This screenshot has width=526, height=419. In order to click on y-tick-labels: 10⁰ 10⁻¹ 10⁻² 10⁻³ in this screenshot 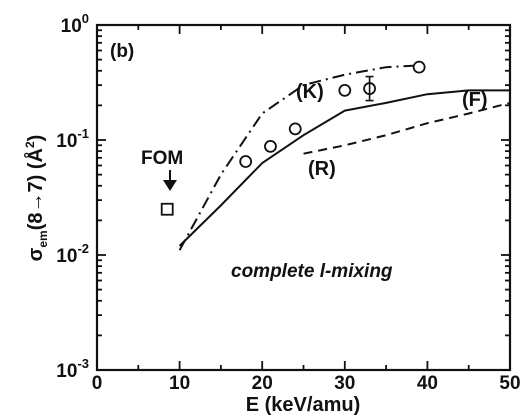, I will do `click(72, 196)`.